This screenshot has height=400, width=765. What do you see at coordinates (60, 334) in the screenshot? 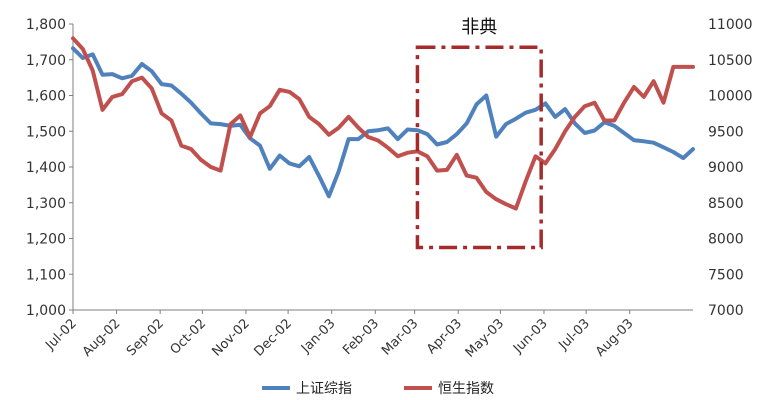
I see `x-tick-label: Jul-02` at bounding box center [60, 334].